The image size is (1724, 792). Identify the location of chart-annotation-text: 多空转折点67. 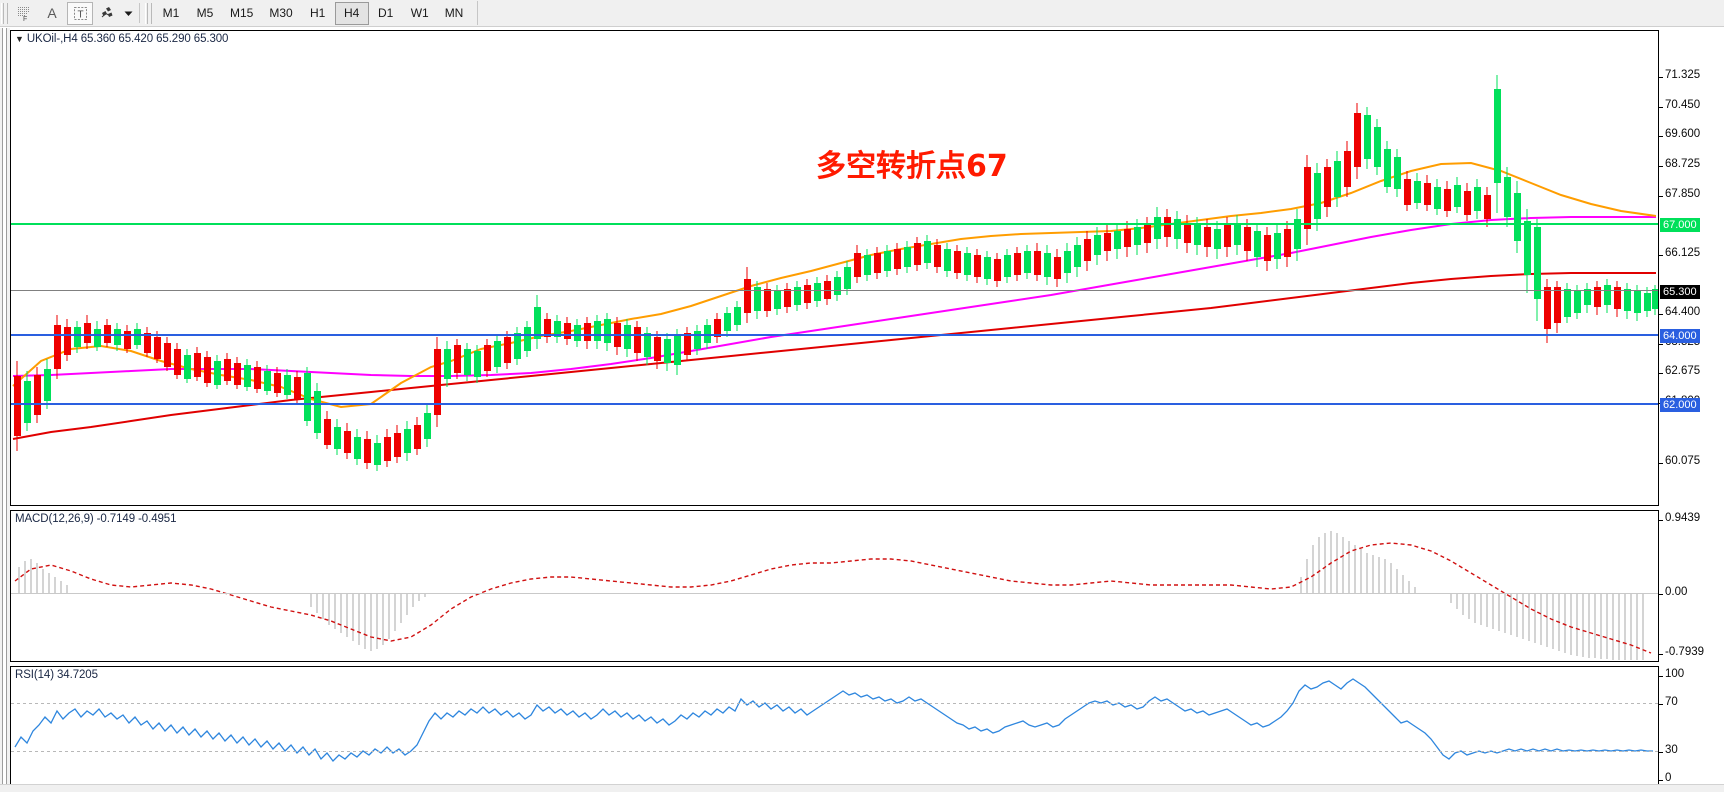
(912, 166).